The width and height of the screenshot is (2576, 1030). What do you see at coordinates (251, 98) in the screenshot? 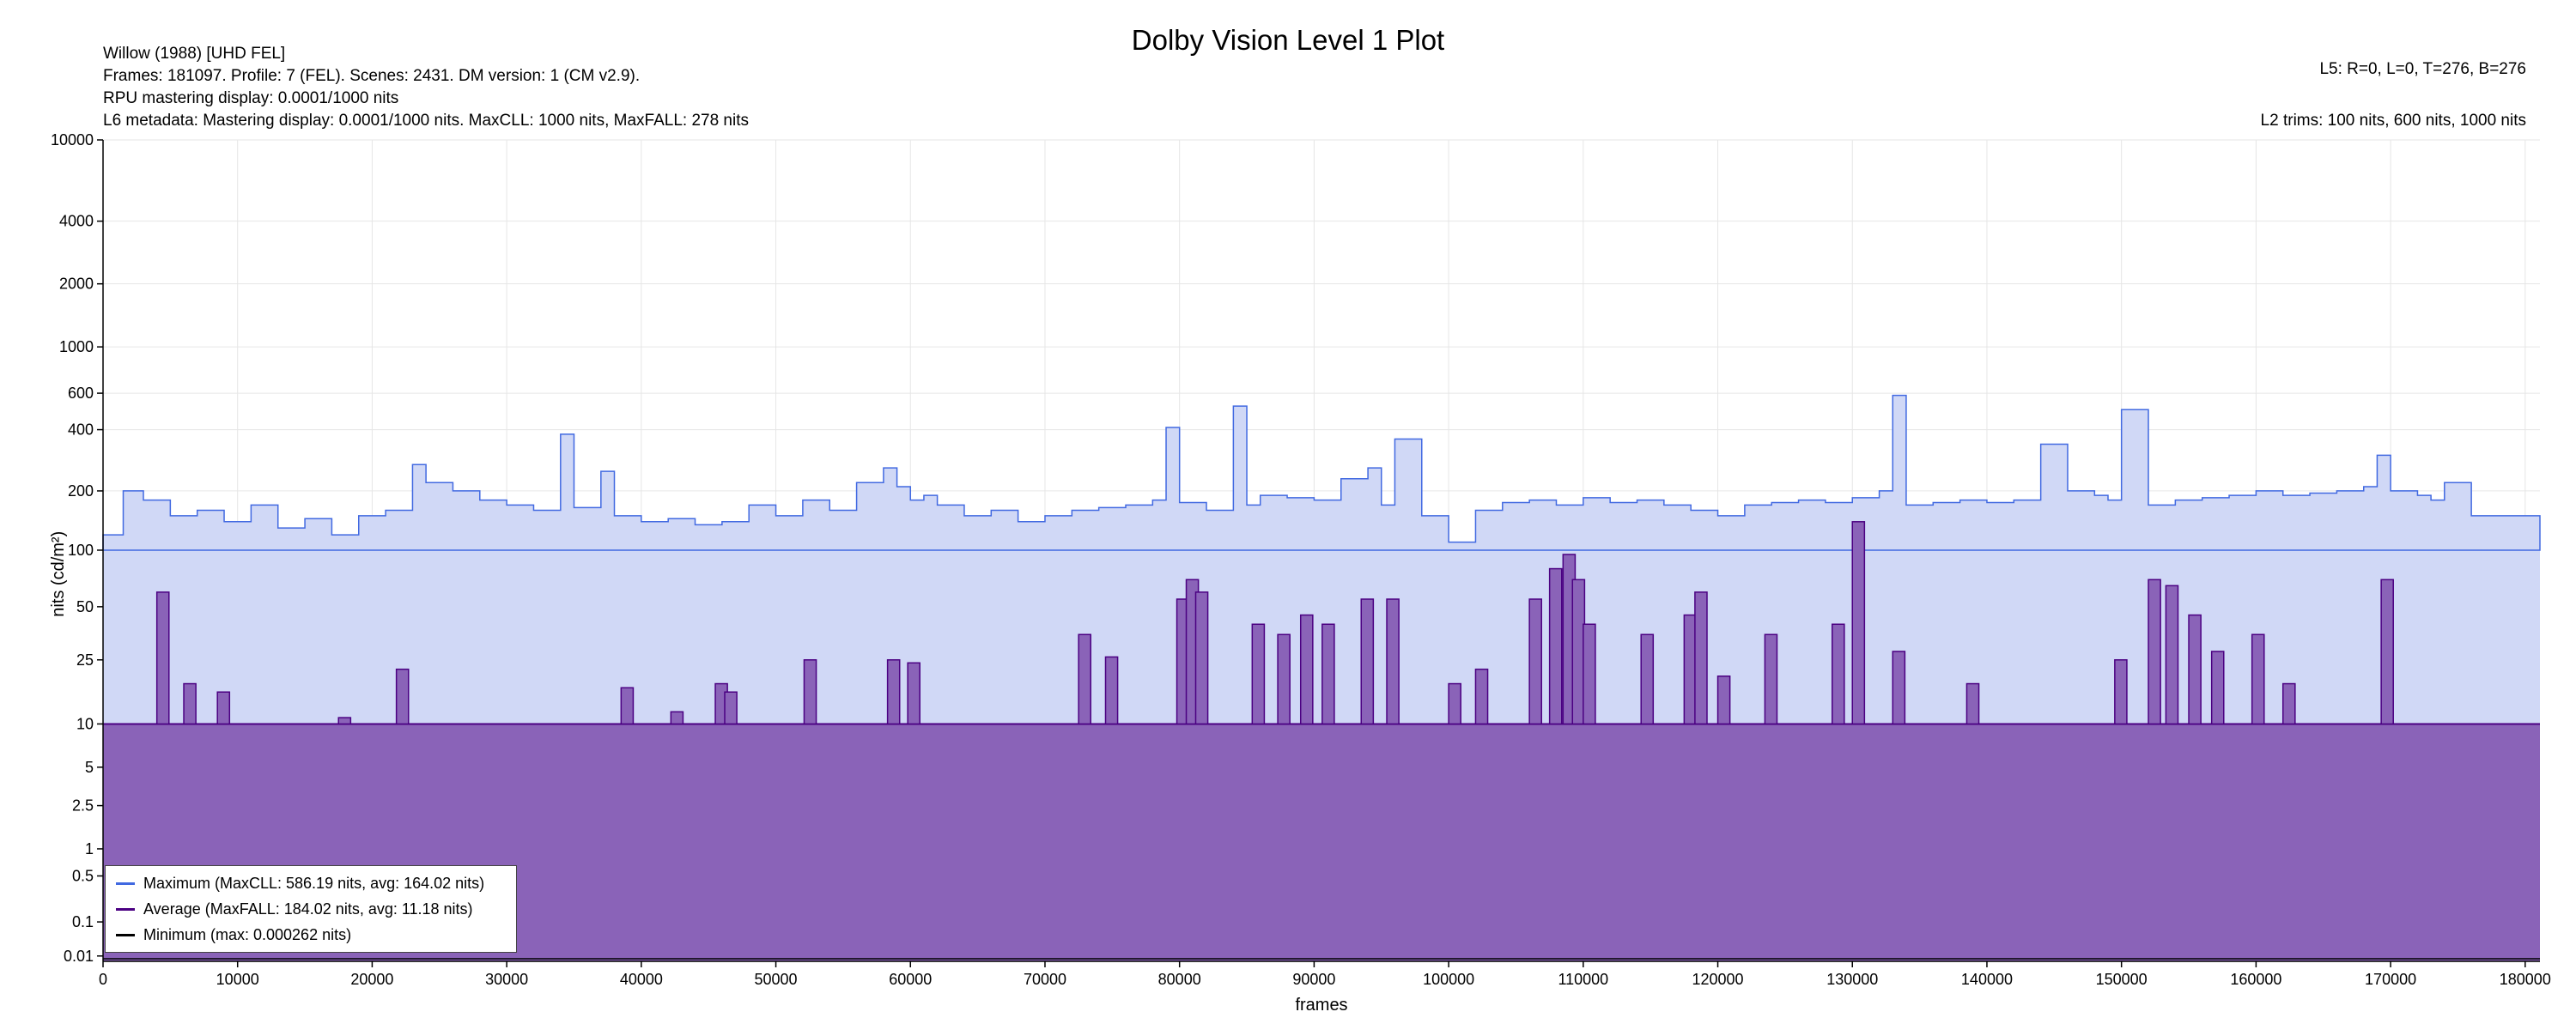
I see `info-line-rpu: RPU mastering display: 0.0001/1000 nits` at bounding box center [251, 98].